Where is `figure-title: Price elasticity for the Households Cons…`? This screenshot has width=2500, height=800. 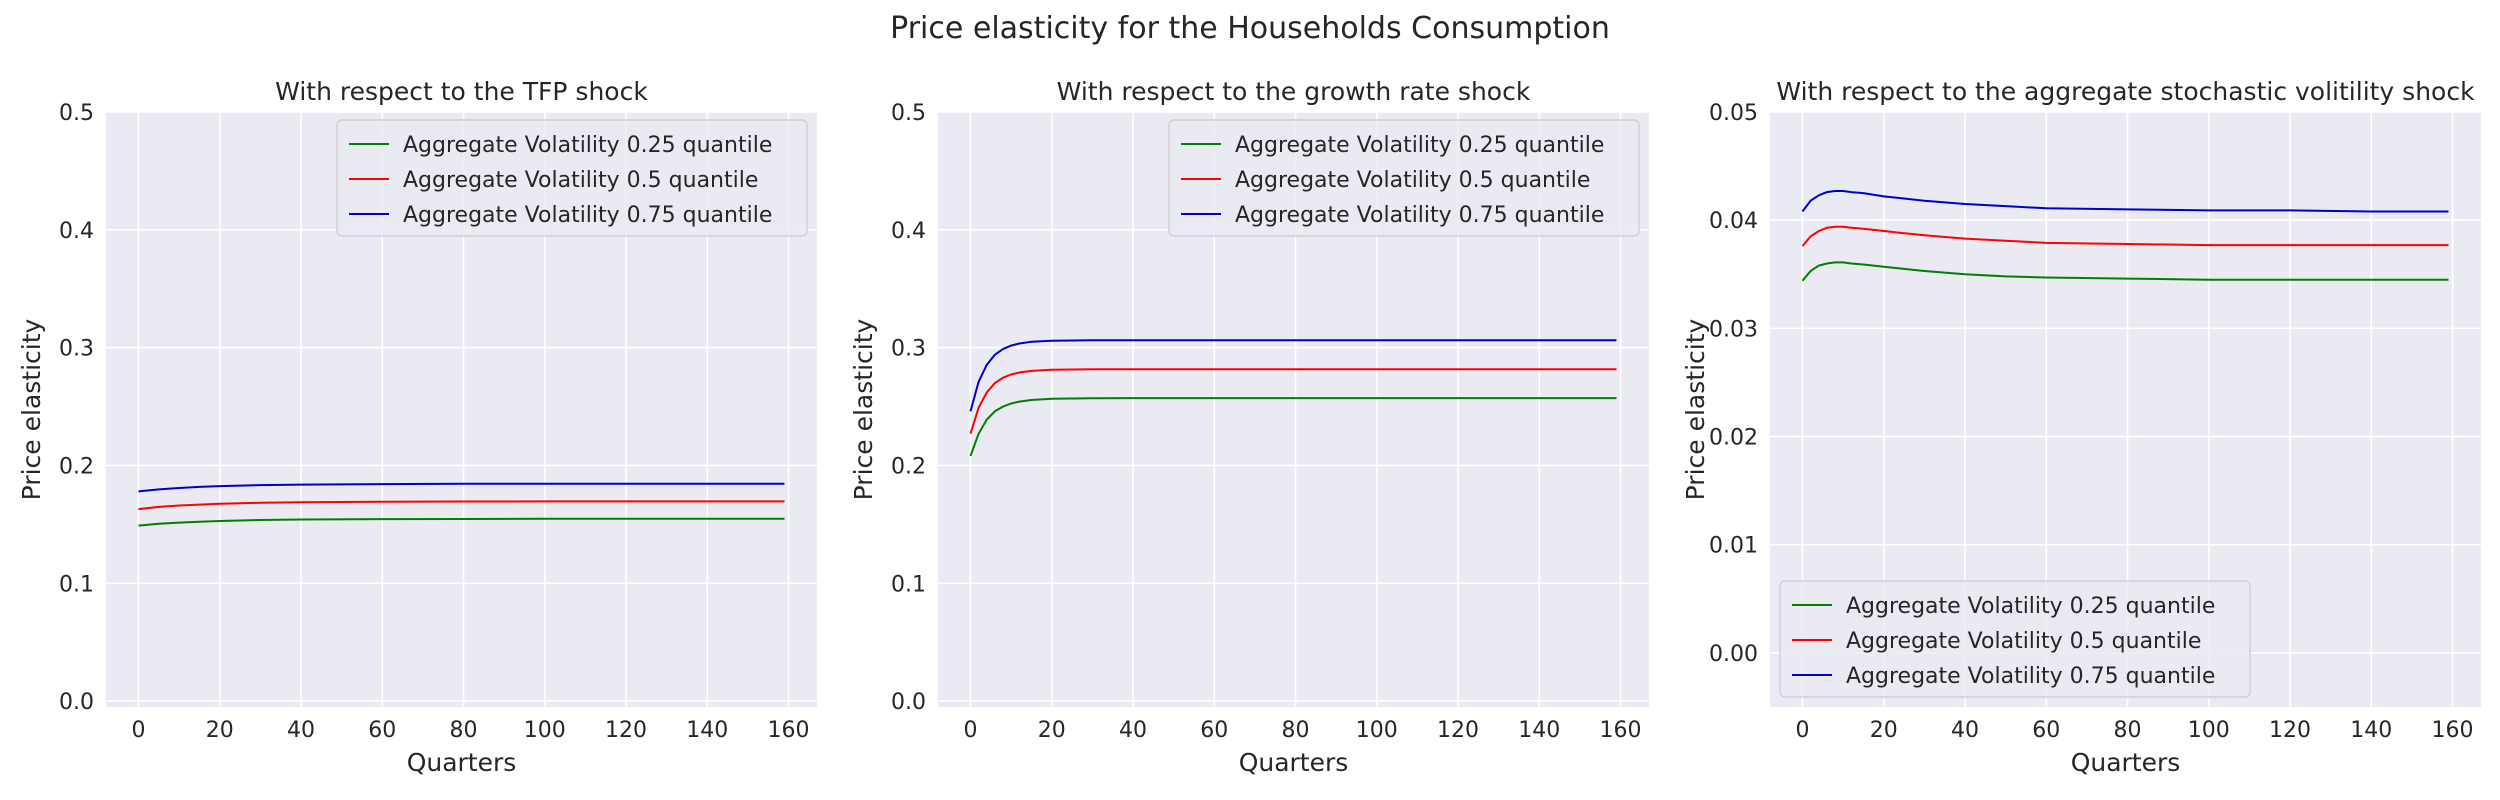 figure-title: Price elasticity for the Households Cons… is located at coordinates (1250, 28).